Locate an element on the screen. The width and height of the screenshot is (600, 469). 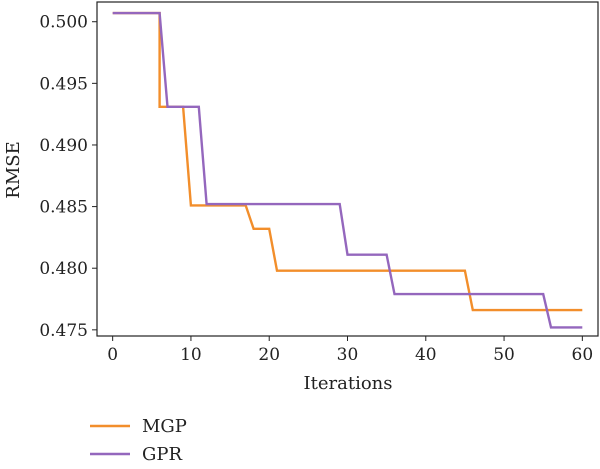
x-tick-label: 50 is located at coordinates (504, 355).